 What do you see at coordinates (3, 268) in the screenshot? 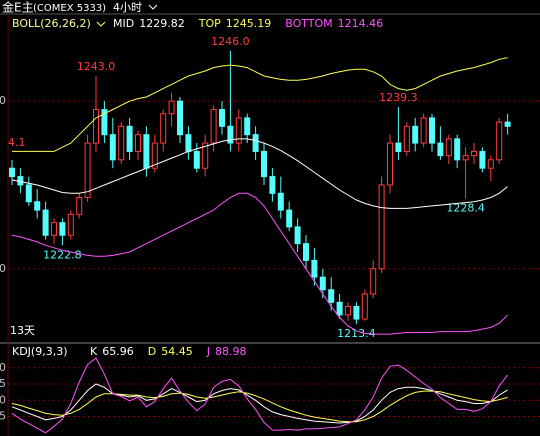
I see `y-tick-label: 1220` at bounding box center [3, 268].